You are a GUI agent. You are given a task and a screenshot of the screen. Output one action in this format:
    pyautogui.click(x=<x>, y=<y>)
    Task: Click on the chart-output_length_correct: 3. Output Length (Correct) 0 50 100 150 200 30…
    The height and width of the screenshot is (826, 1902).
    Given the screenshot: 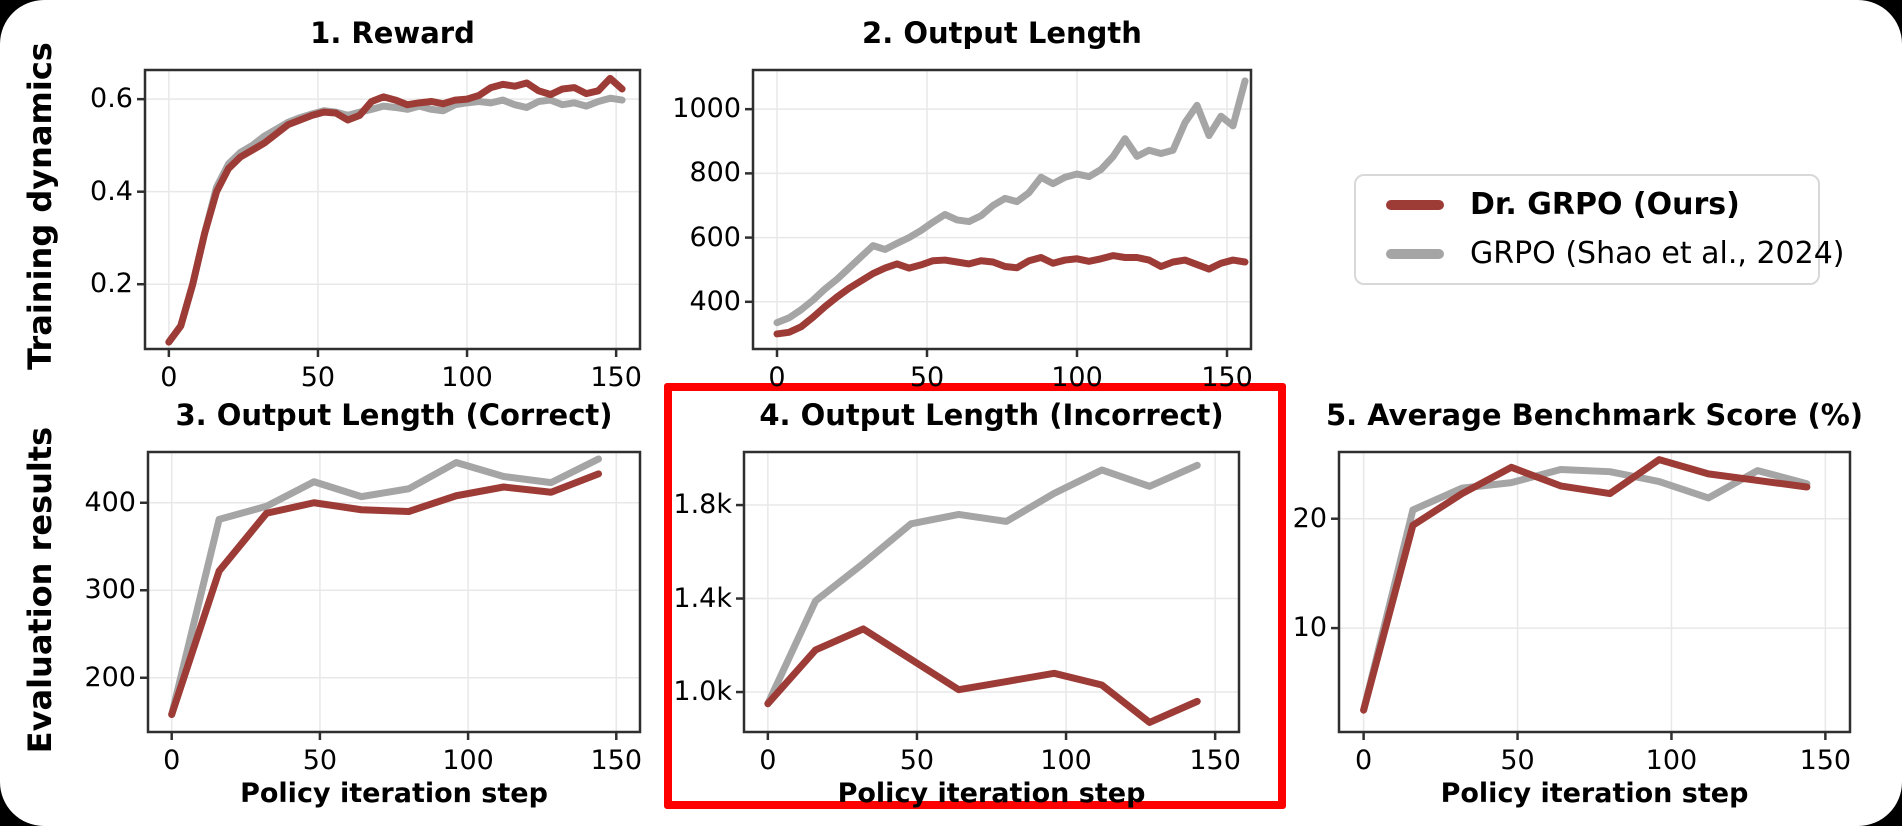 What is the action you would take?
    pyautogui.click(x=363, y=603)
    